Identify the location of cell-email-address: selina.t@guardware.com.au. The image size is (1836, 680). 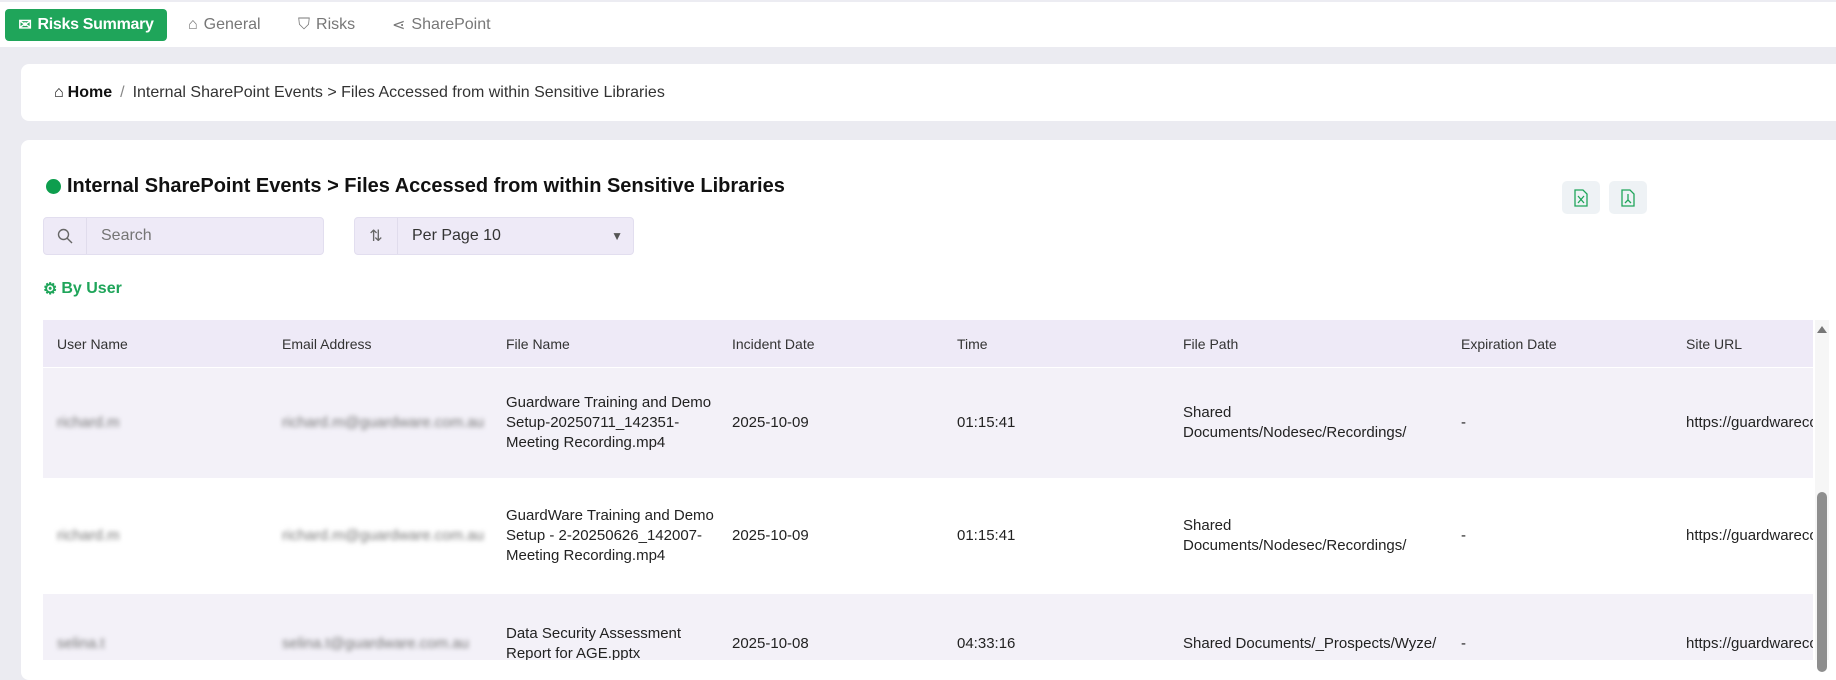
(375, 643).